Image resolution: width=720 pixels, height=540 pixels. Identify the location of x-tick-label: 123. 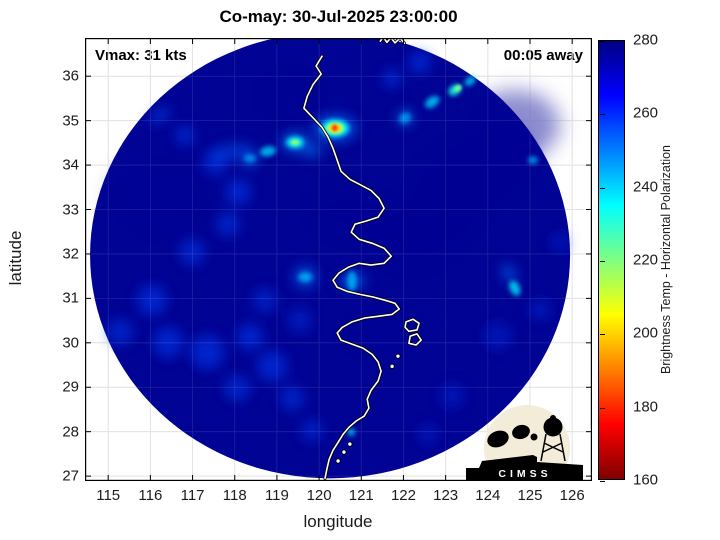
(446, 495).